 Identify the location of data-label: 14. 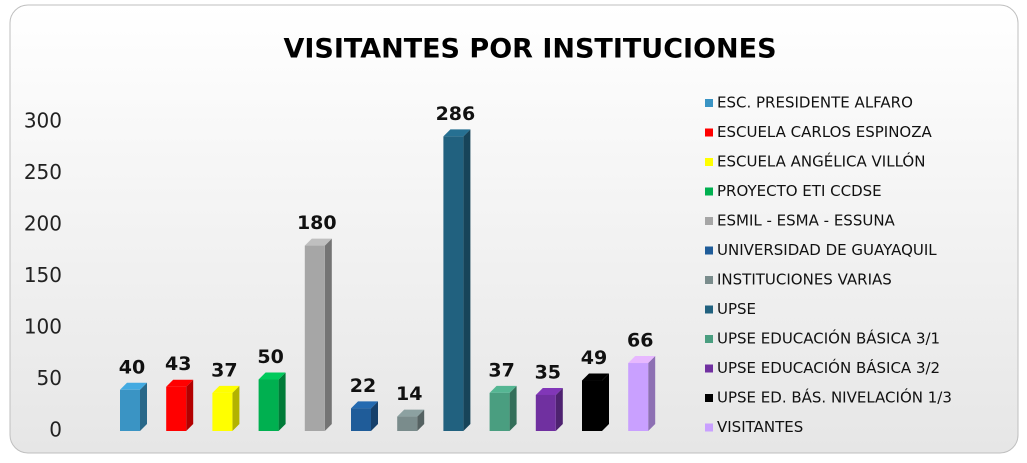
(409, 394).